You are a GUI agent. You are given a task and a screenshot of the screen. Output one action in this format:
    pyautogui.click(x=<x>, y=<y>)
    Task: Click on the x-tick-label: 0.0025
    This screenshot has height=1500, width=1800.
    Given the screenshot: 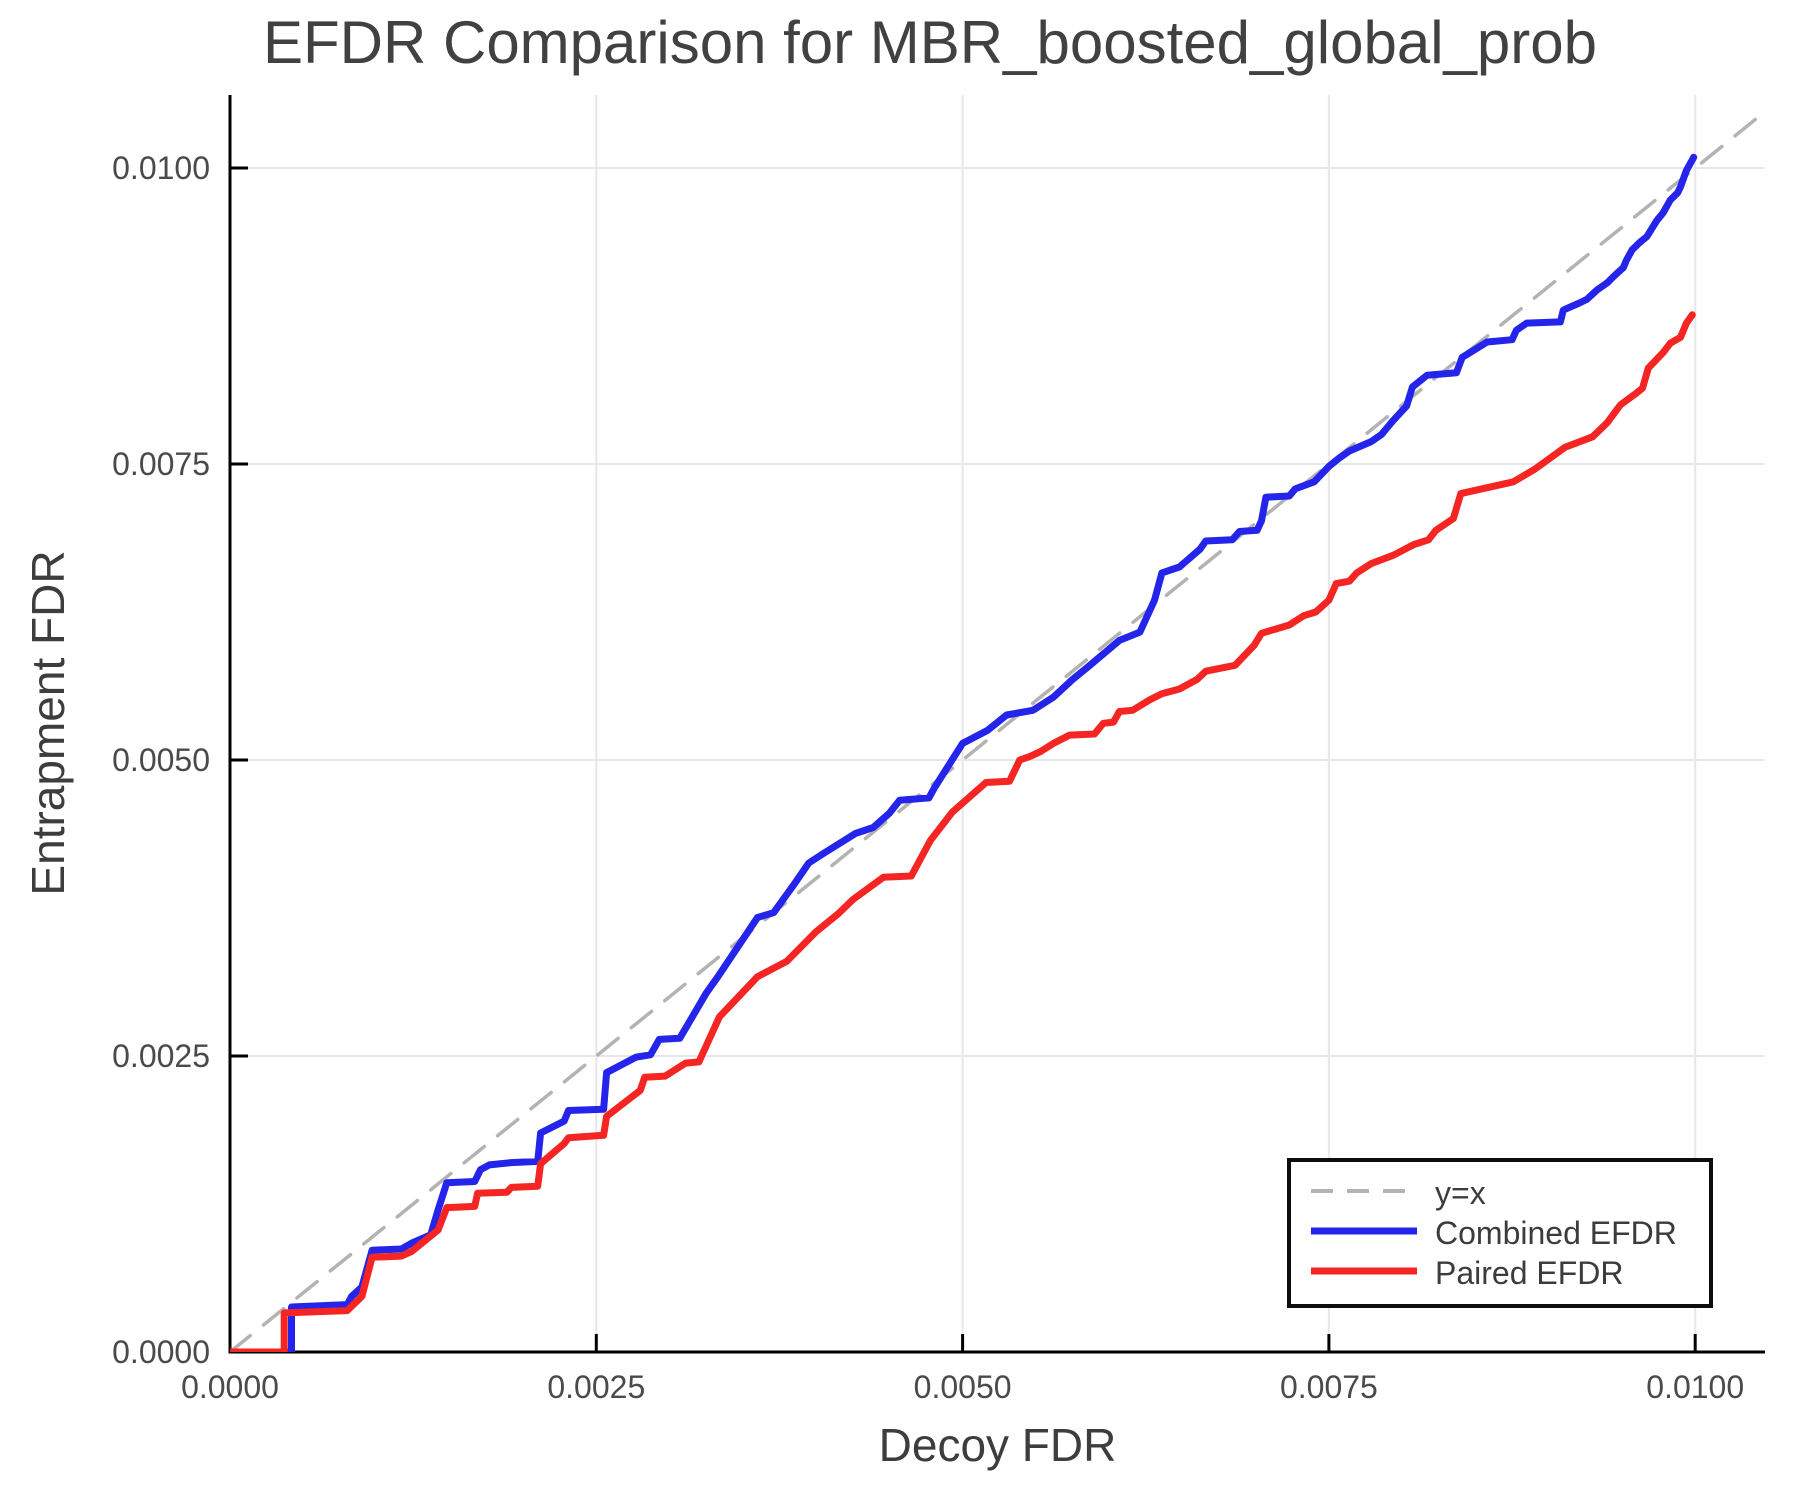 What is the action you would take?
    pyautogui.click(x=596, y=1387)
    